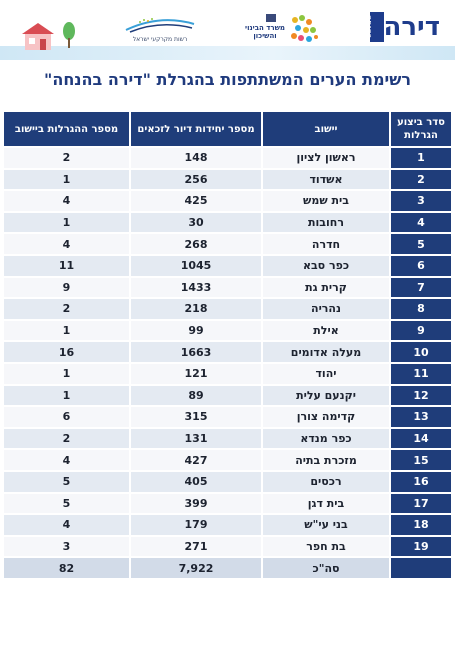 The height and width of the screenshot is (646, 455). What do you see at coordinates (326, 373) in the screenshot?
I see `row-city-cell: יהוד` at bounding box center [326, 373].